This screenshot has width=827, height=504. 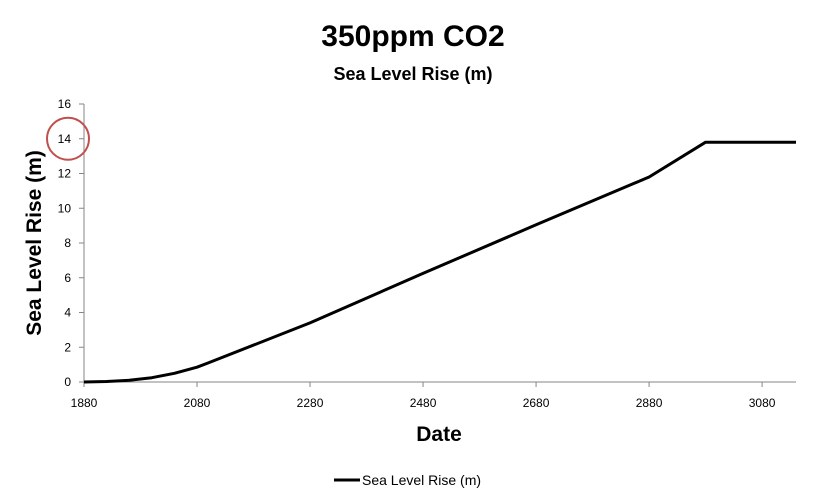 What do you see at coordinates (67, 278) in the screenshot?
I see `y-tick-label: 6` at bounding box center [67, 278].